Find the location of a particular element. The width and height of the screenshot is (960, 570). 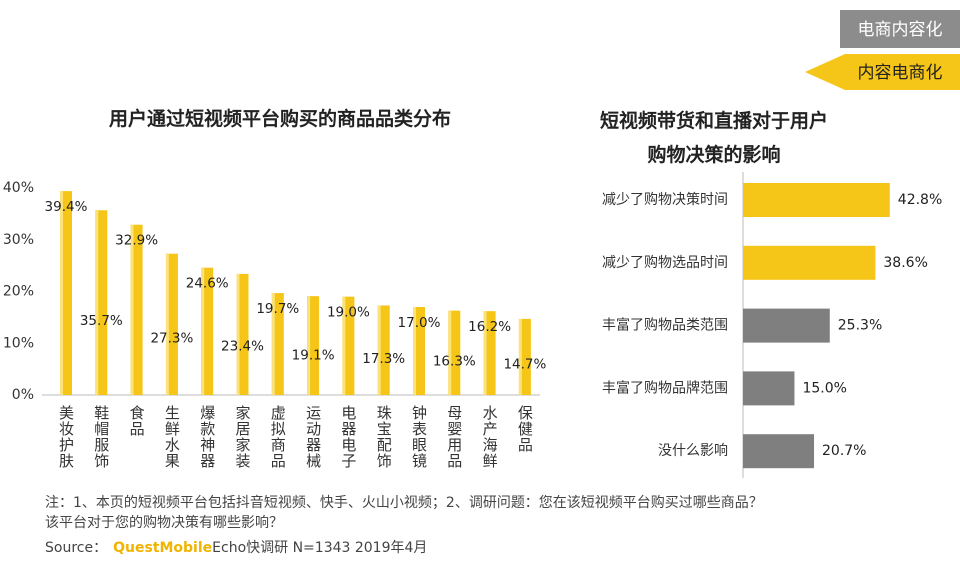

value-label: 14.7% is located at coordinates (524, 365).